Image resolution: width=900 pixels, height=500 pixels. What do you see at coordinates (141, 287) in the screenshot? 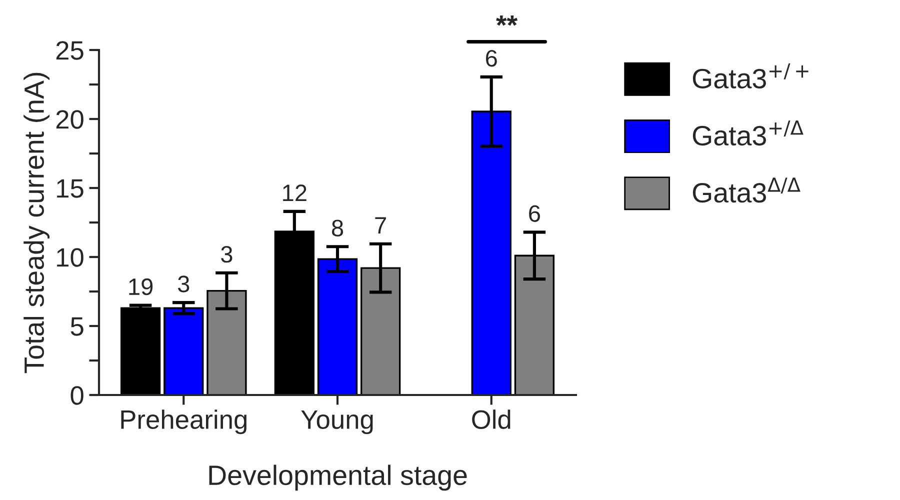
I see `annotation: 19` at bounding box center [141, 287].